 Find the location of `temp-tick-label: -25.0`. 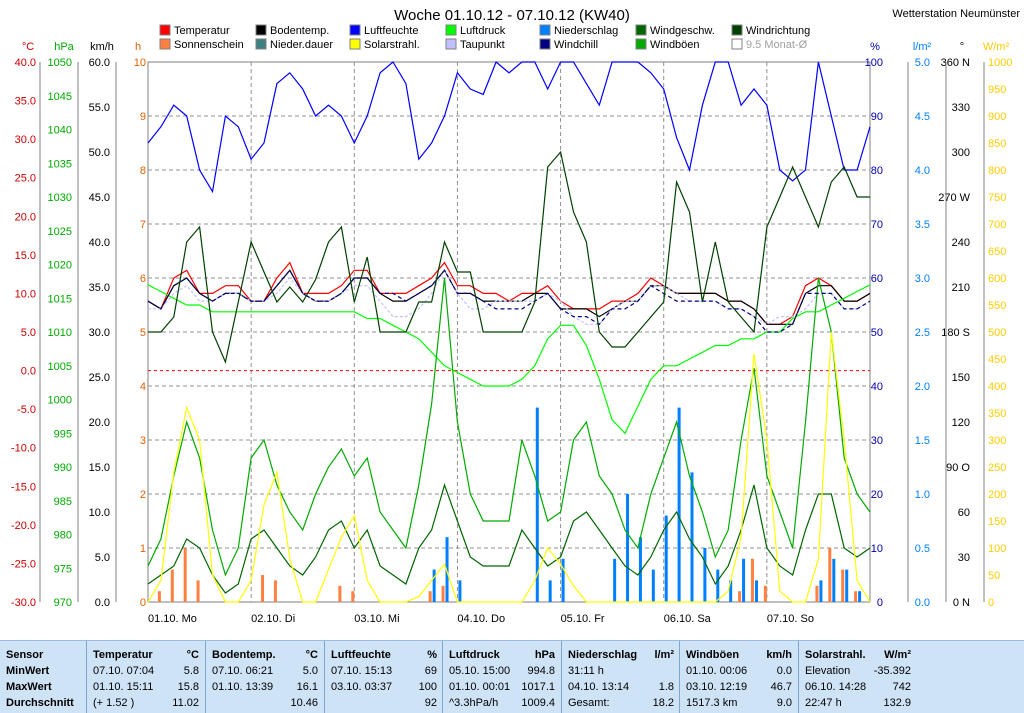

temp-tick-label: -25.0 is located at coordinates (23, 564).